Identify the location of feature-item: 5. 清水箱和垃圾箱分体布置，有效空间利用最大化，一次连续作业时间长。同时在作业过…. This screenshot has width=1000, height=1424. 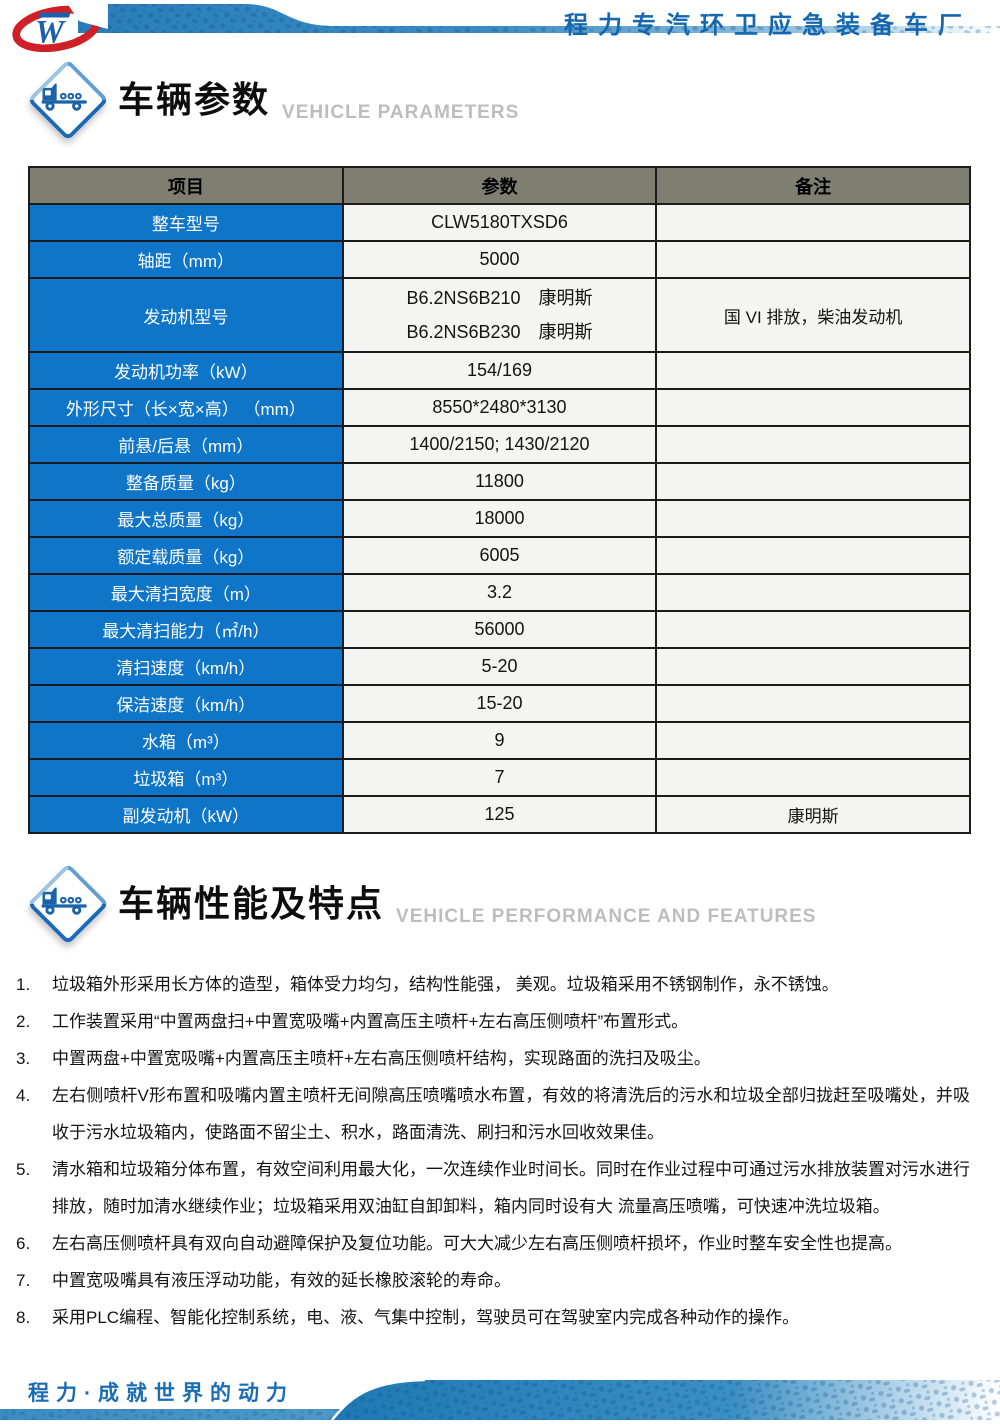
(491, 1188).